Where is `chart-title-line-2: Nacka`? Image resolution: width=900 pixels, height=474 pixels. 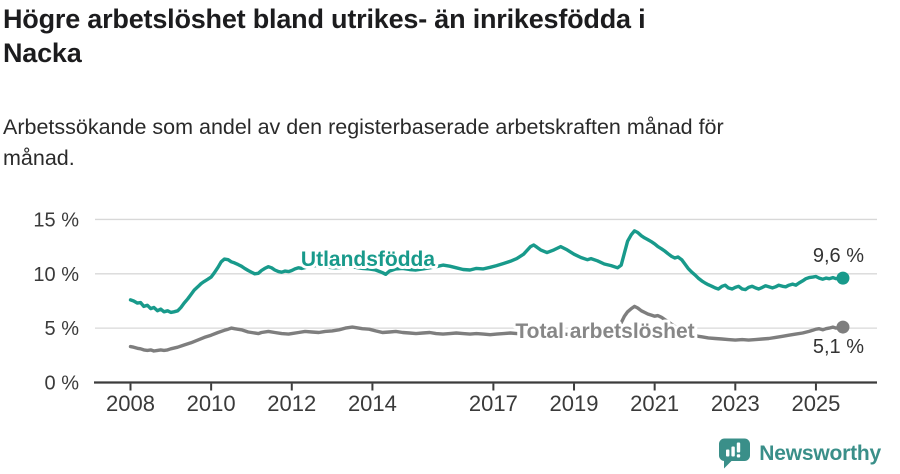 chart-title-line-2: Nacka is located at coordinates (42, 53).